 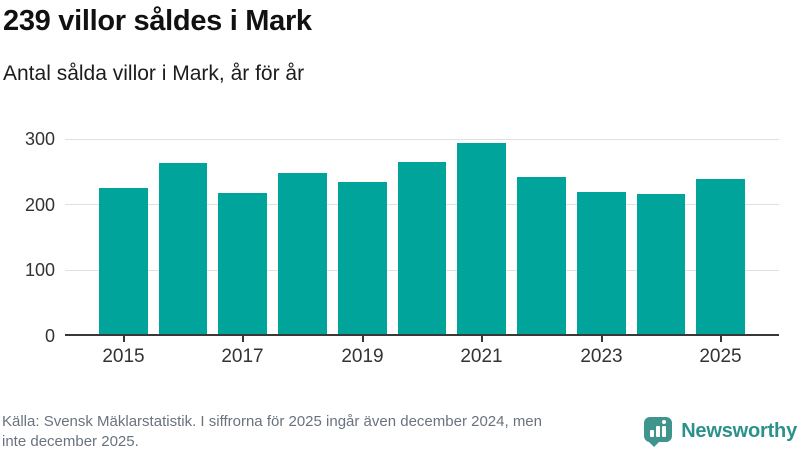 What do you see at coordinates (720, 339) in the screenshot?
I see `x-axis-tick-2025` at bounding box center [720, 339].